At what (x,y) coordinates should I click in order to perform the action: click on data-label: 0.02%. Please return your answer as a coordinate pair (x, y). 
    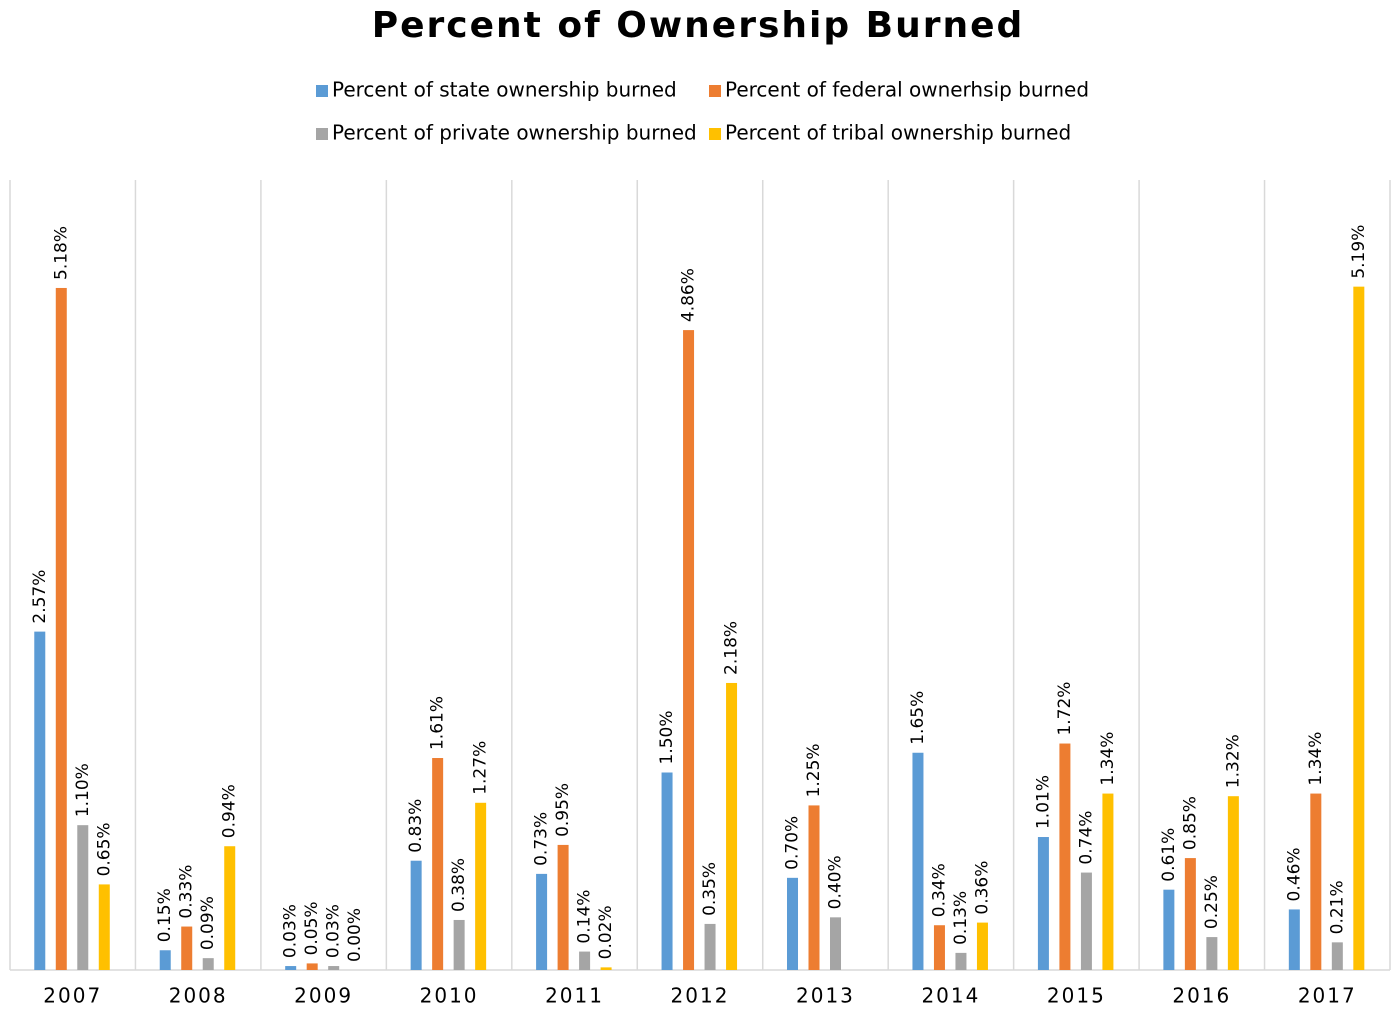
    Looking at the image, I should click on (606, 932).